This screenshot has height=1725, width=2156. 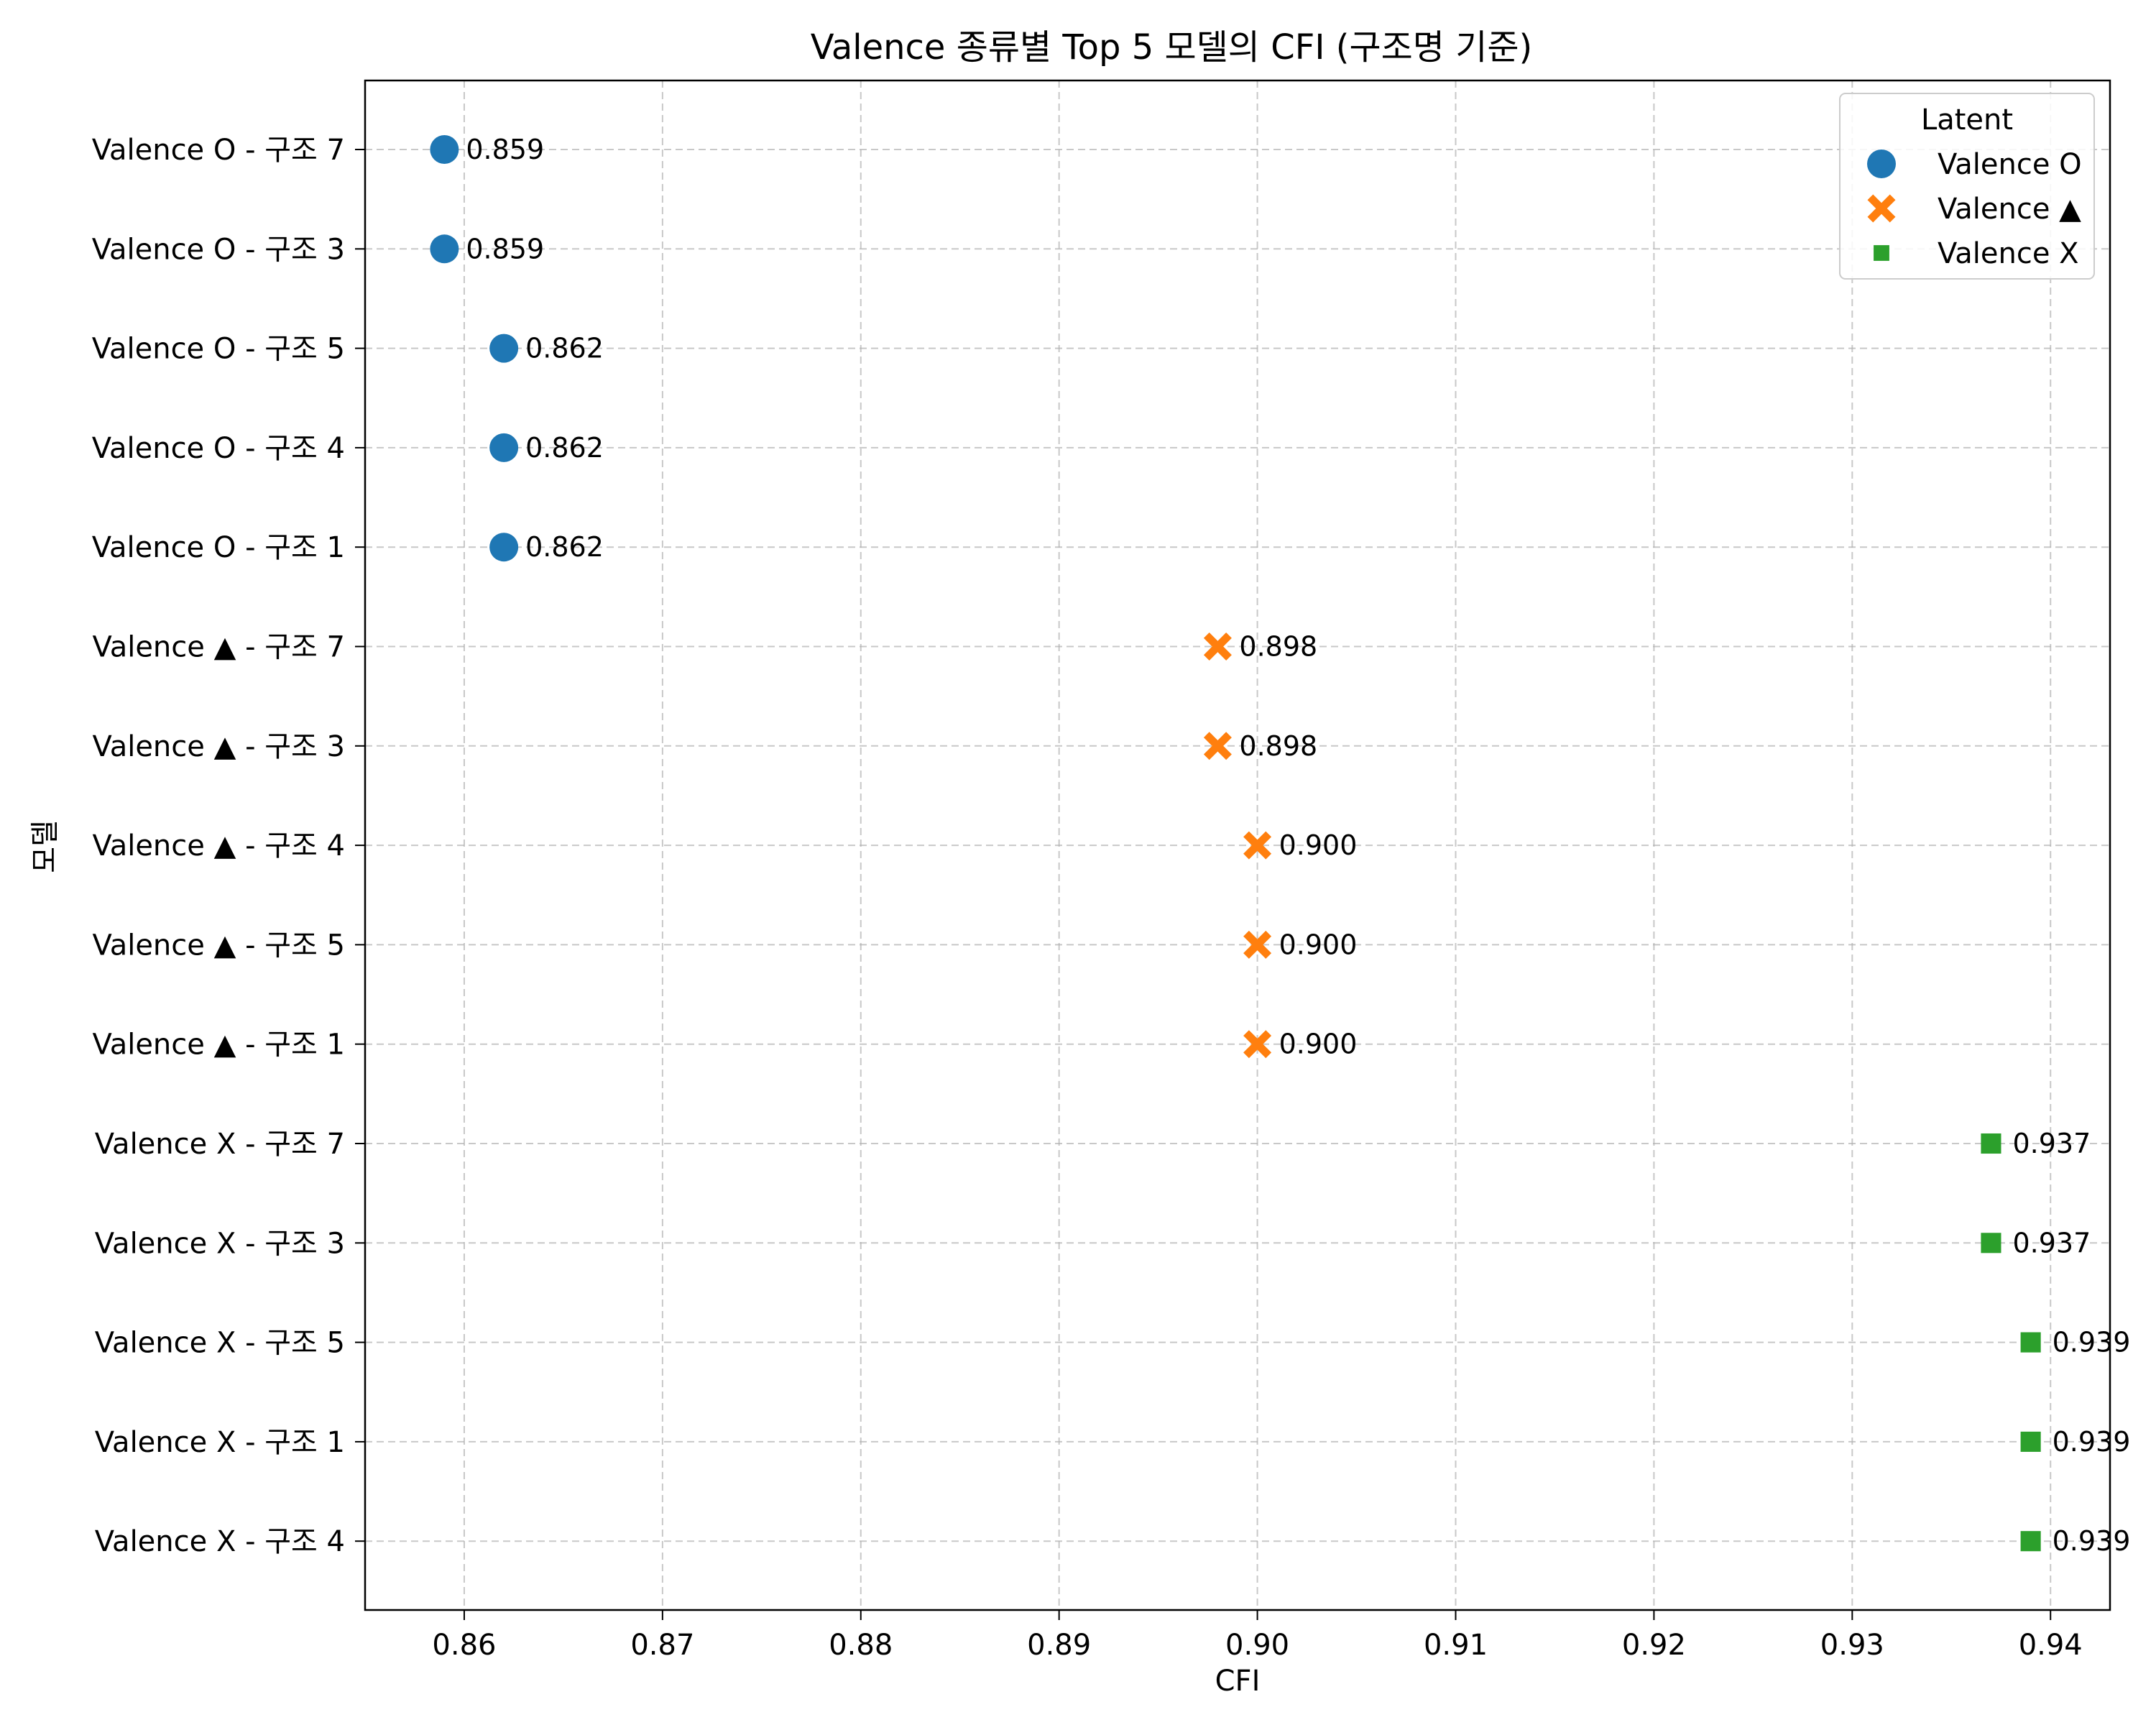 What do you see at coordinates (220, 1442) in the screenshot?
I see `y-tick-label: Valence X - 구조 1` at bounding box center [220, 1442].